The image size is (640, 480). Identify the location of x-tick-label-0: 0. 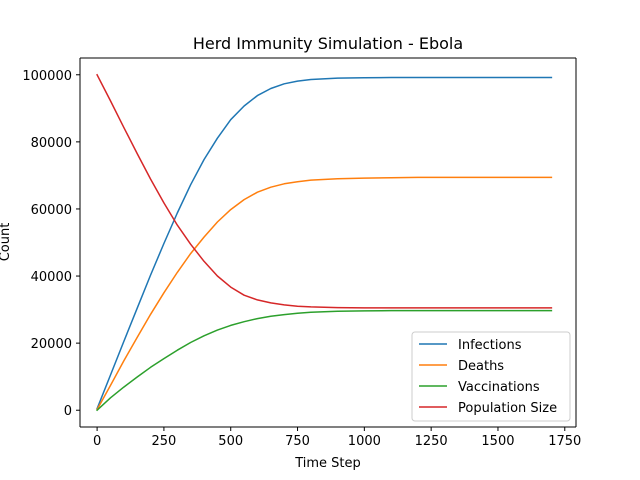
(97, 441).